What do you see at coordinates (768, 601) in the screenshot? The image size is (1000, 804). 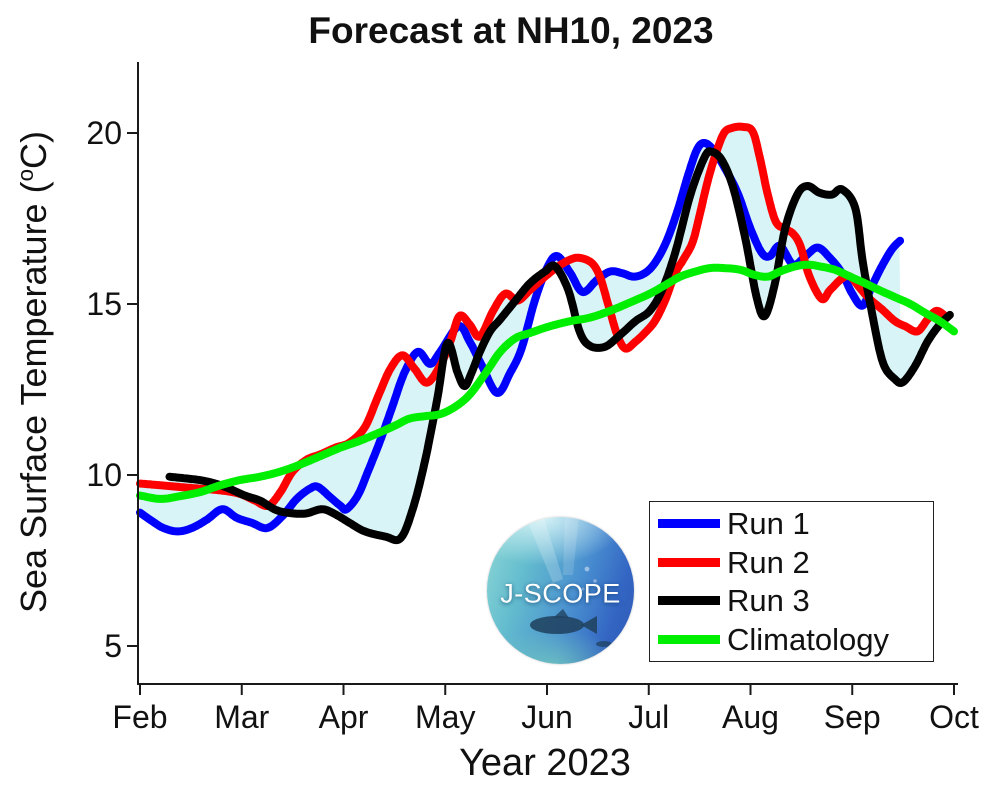 I see `legend-label-run3: Run 3` at bounding box center [768, 601].